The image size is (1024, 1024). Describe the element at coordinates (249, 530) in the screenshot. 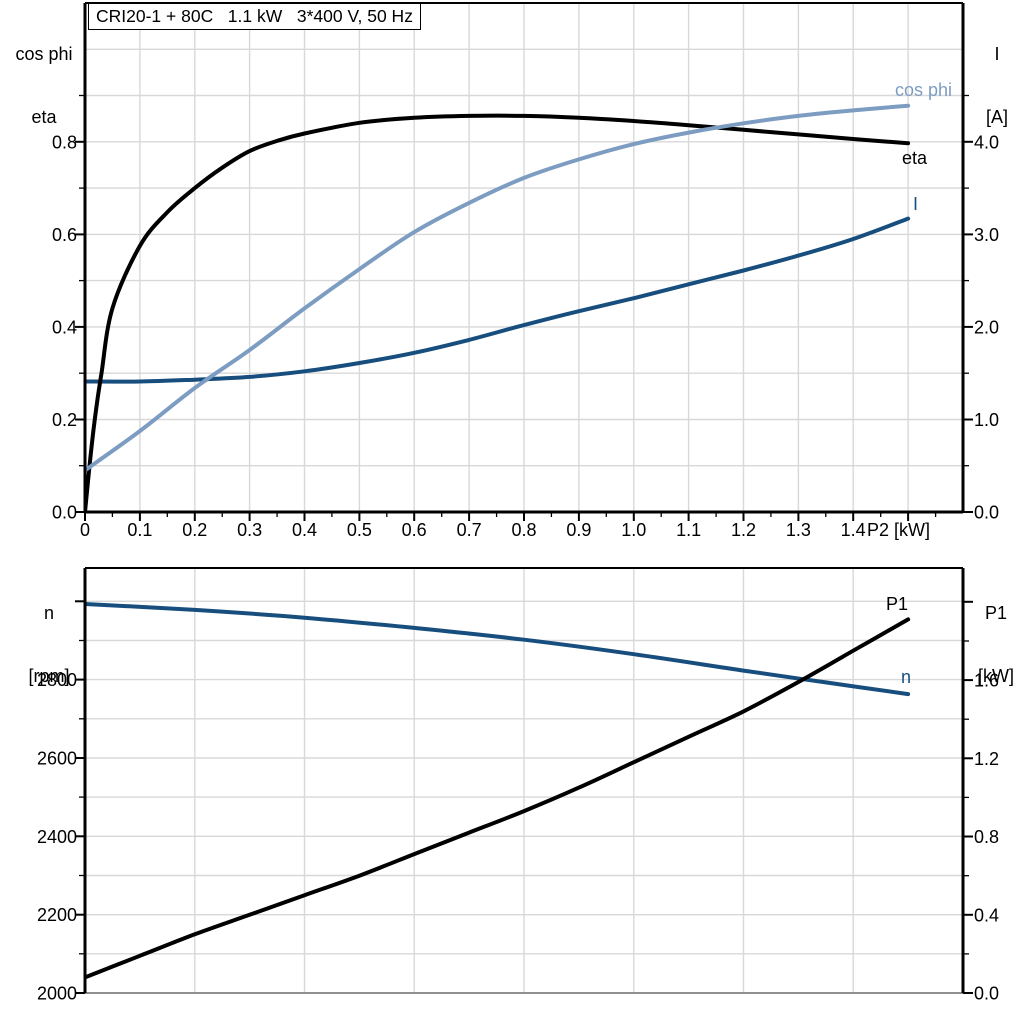

I see `tick-label: 0.3` at that location.